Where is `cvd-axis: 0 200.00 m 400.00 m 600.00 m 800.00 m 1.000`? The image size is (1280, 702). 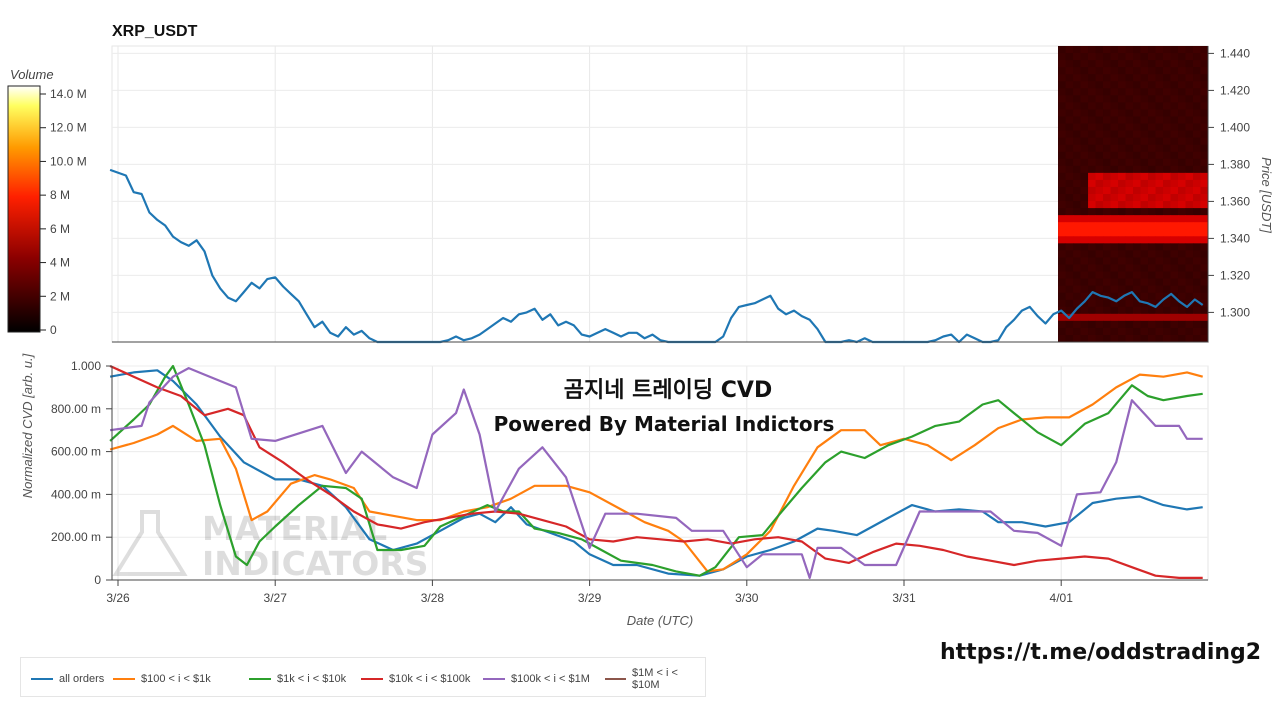 cvd-axis: 0 200.00 m 400.00 m 600.00 m 800.00 m 1.000 is located at coordinates (82, 473).